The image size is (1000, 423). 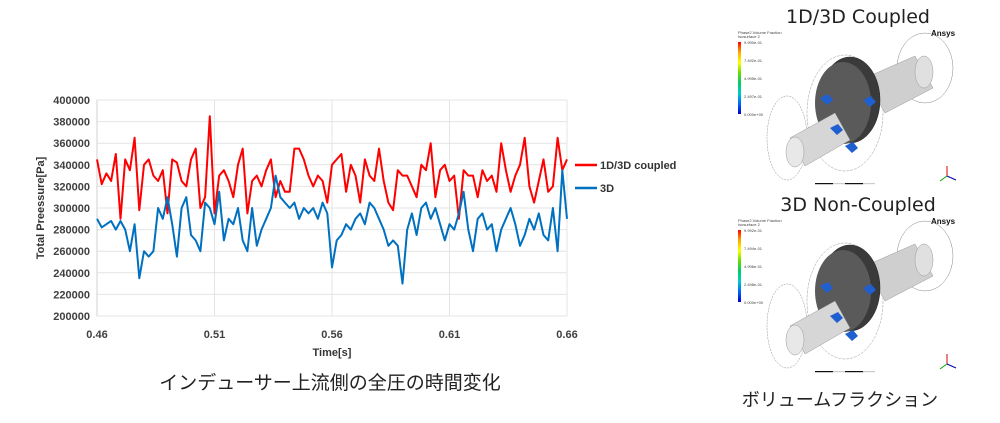 I want to click on color-scale-label: 4.995e-01, so click(x=753, y=78).